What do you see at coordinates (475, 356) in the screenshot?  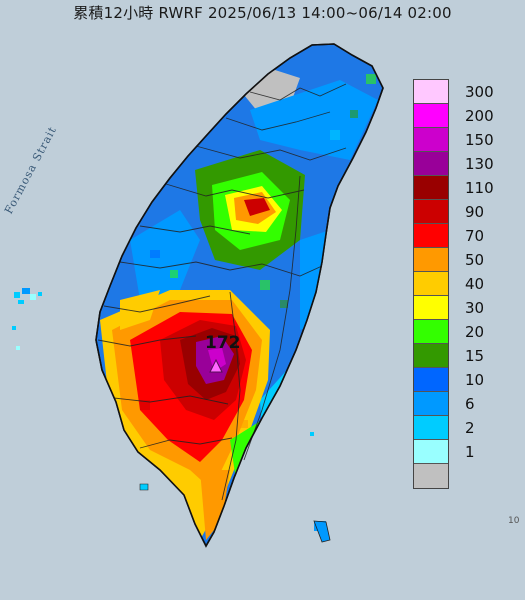 I see `legend-label: 15` at bounding box center [475, 356].